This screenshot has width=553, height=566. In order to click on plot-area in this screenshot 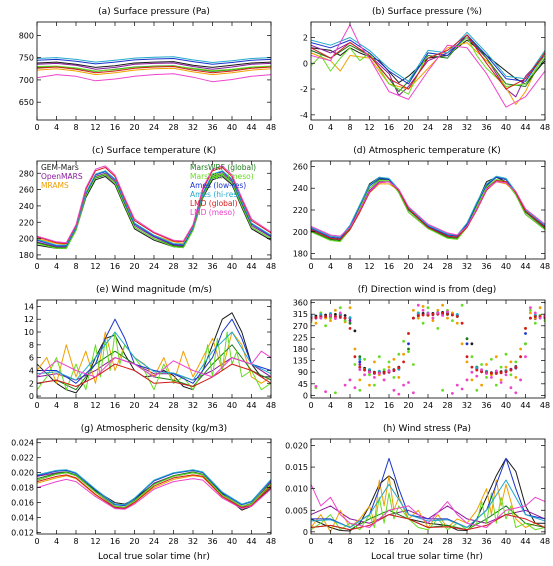, I will do `click(154, 207)`.